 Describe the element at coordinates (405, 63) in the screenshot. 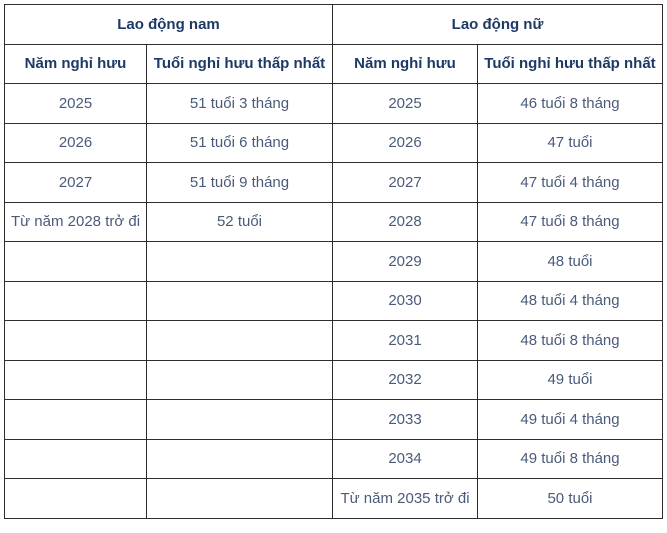

I see `column-header-year-female: Năm nghỉ hưu` at that location.